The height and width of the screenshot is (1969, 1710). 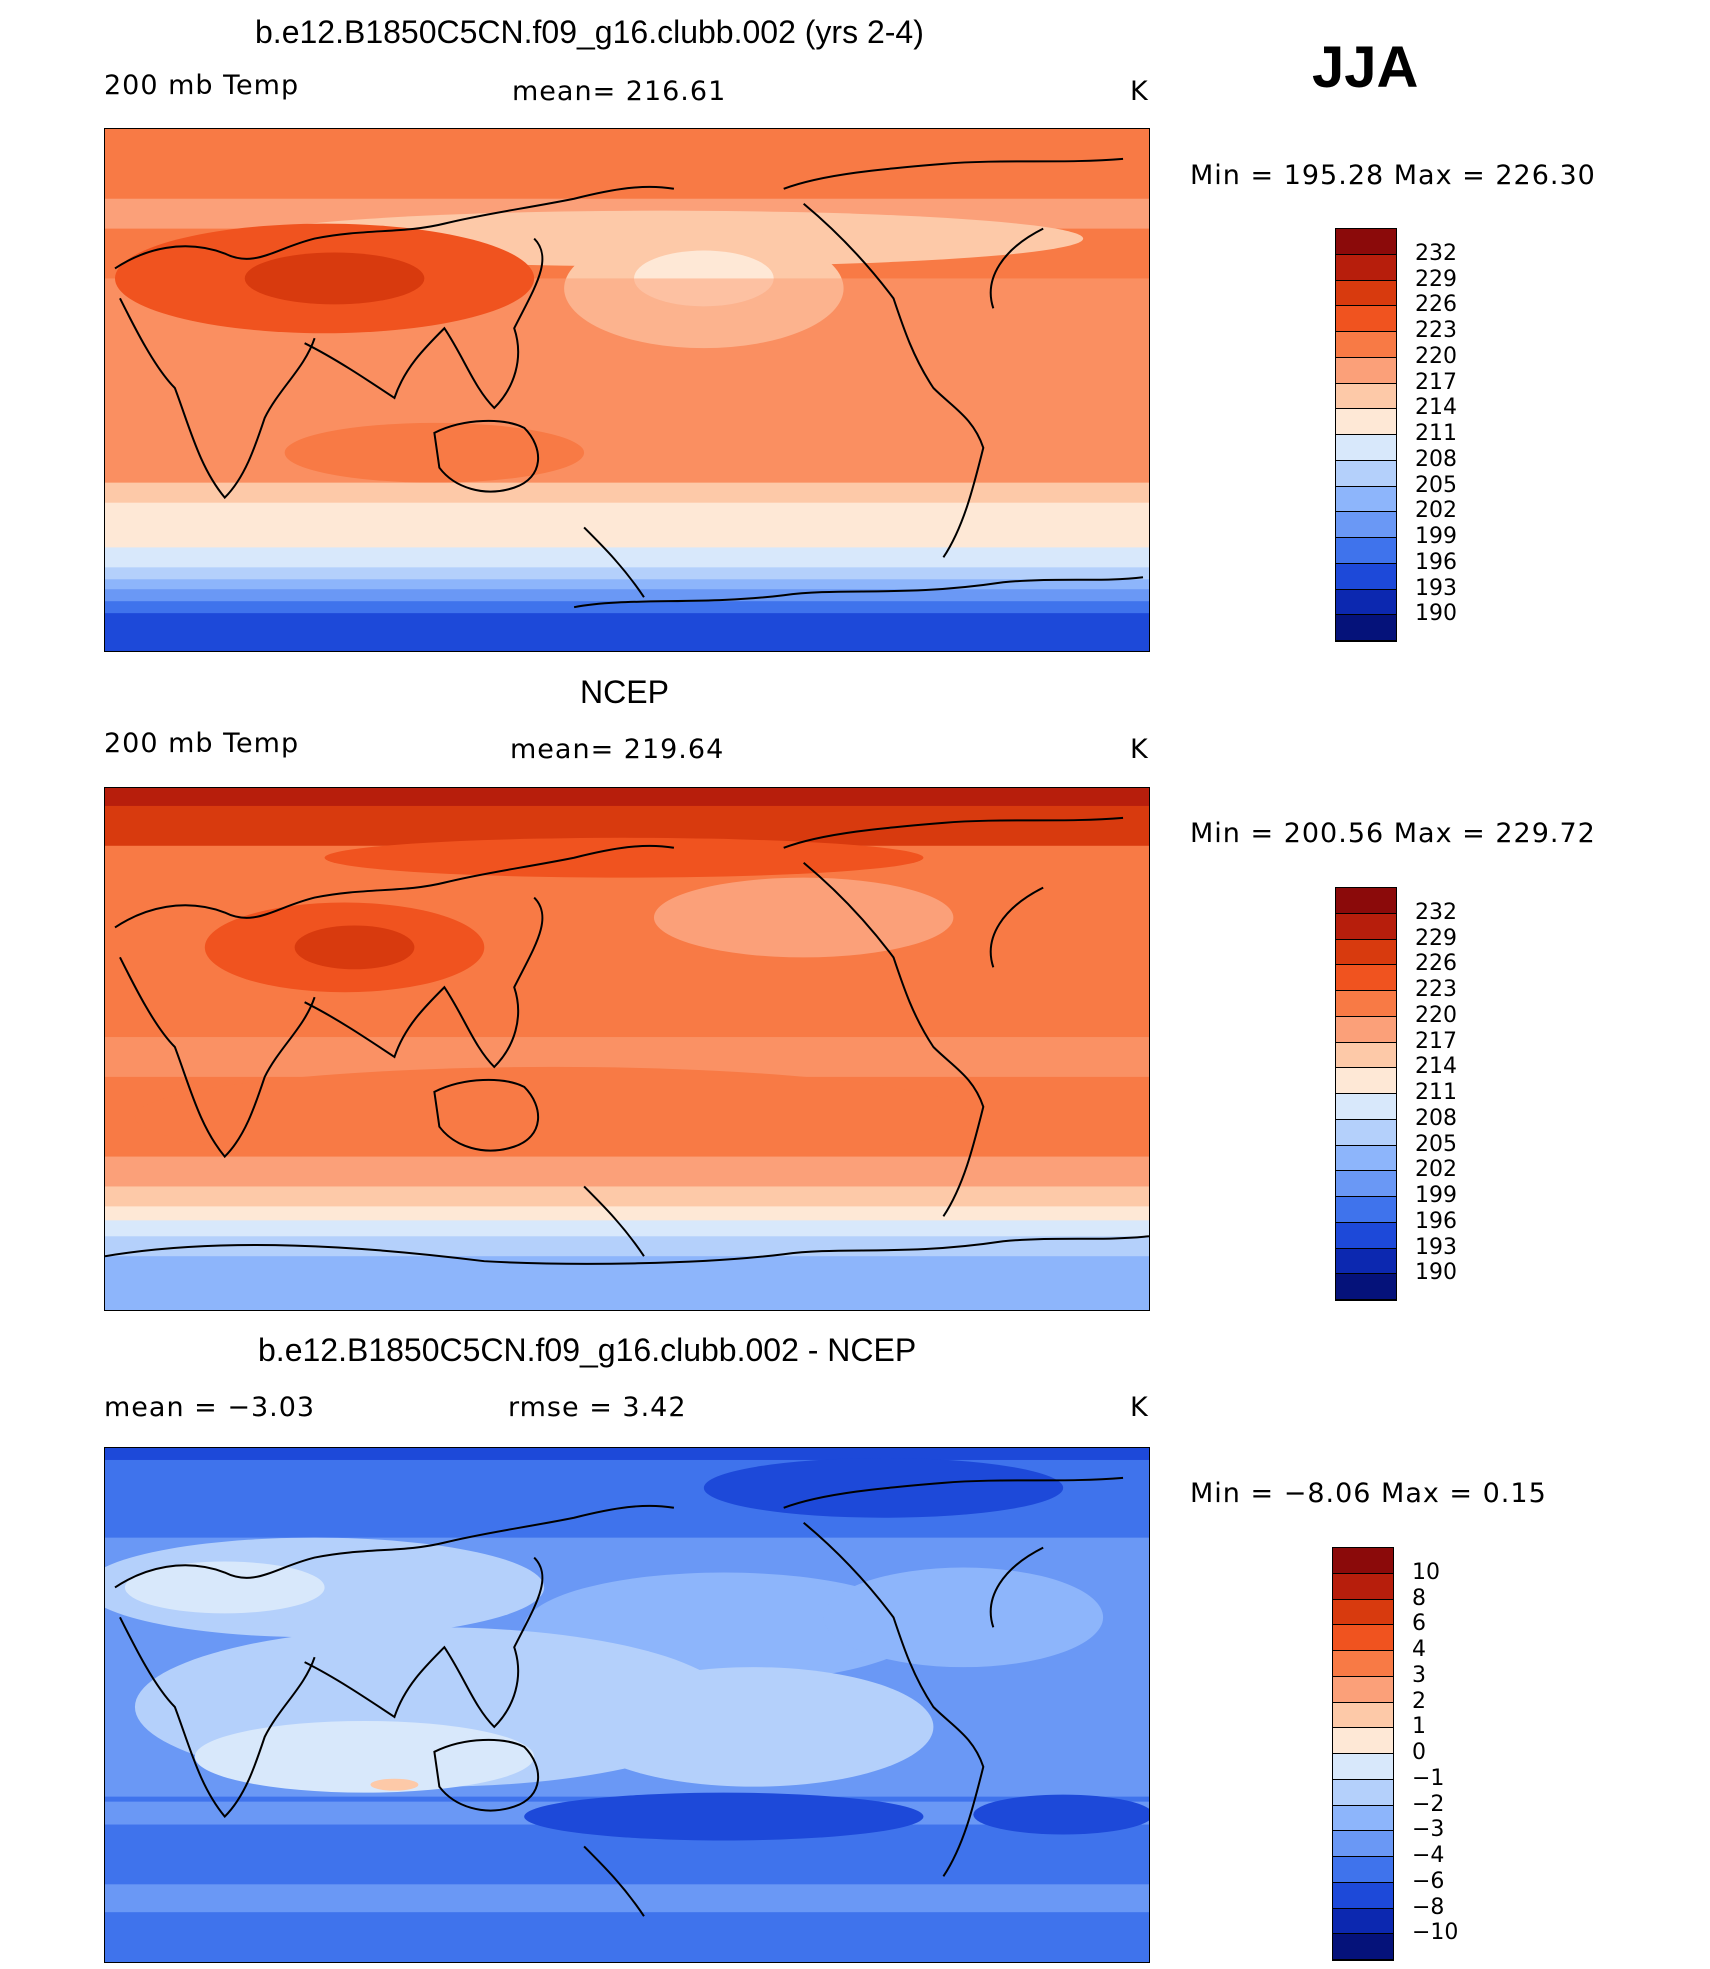 I want to click on colorbar-label: −6, so click(x=1428, y=1881).